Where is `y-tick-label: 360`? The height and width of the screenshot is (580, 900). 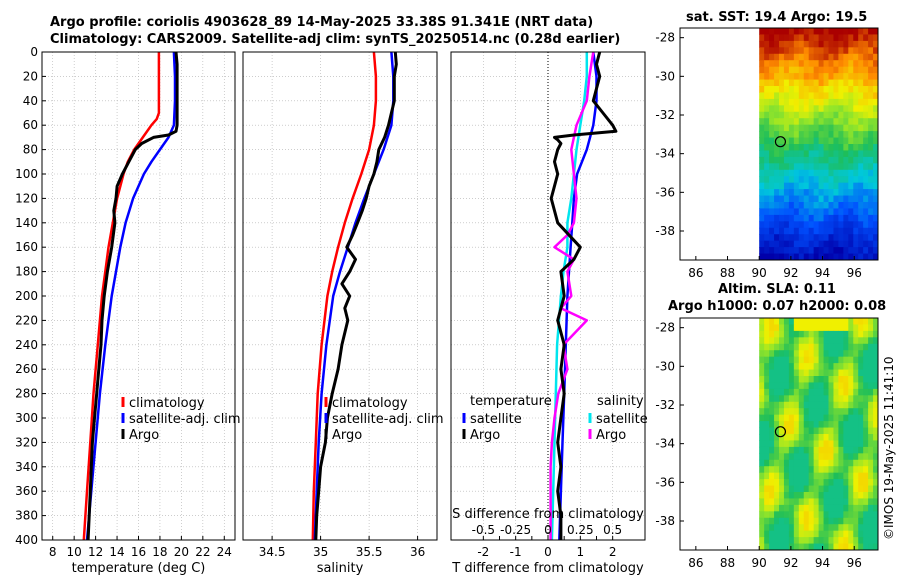
y-tick-label: 360 is located at coordinates (26, 491).